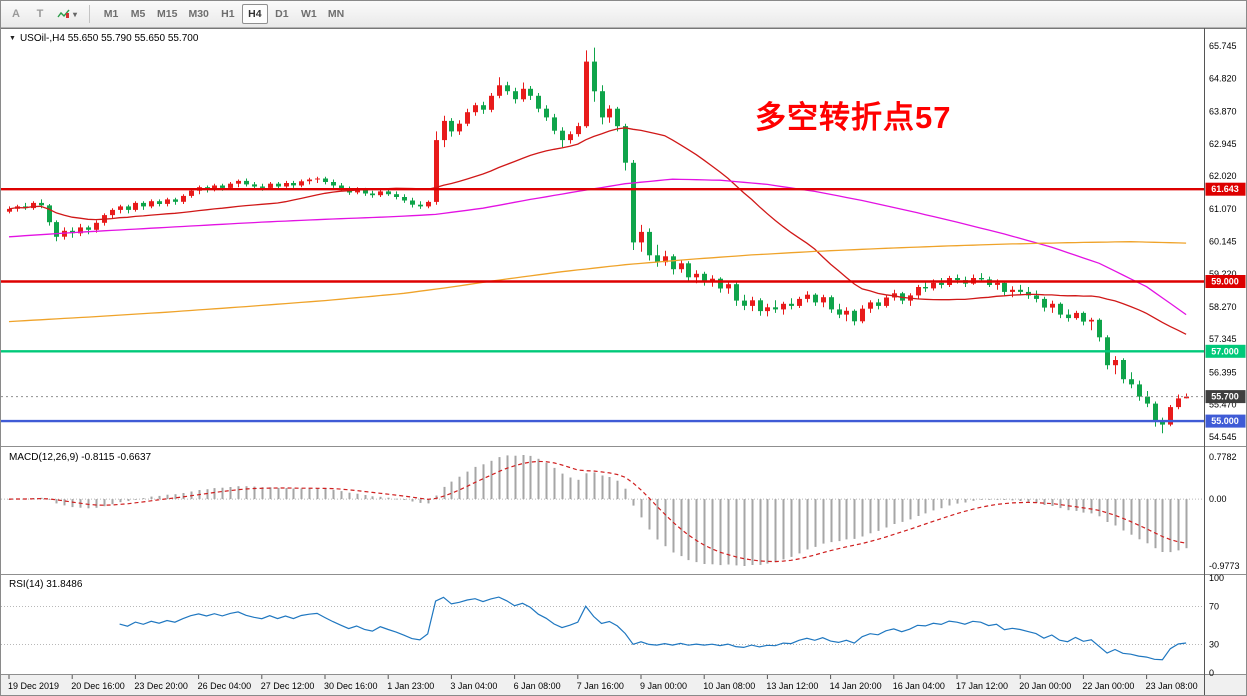 Image resolution: width=1247 pixels, height=696 pixels. Describe the element at coordinates (1223, 339) in the screenshot. I see `svg-text: 57.345` at that location.